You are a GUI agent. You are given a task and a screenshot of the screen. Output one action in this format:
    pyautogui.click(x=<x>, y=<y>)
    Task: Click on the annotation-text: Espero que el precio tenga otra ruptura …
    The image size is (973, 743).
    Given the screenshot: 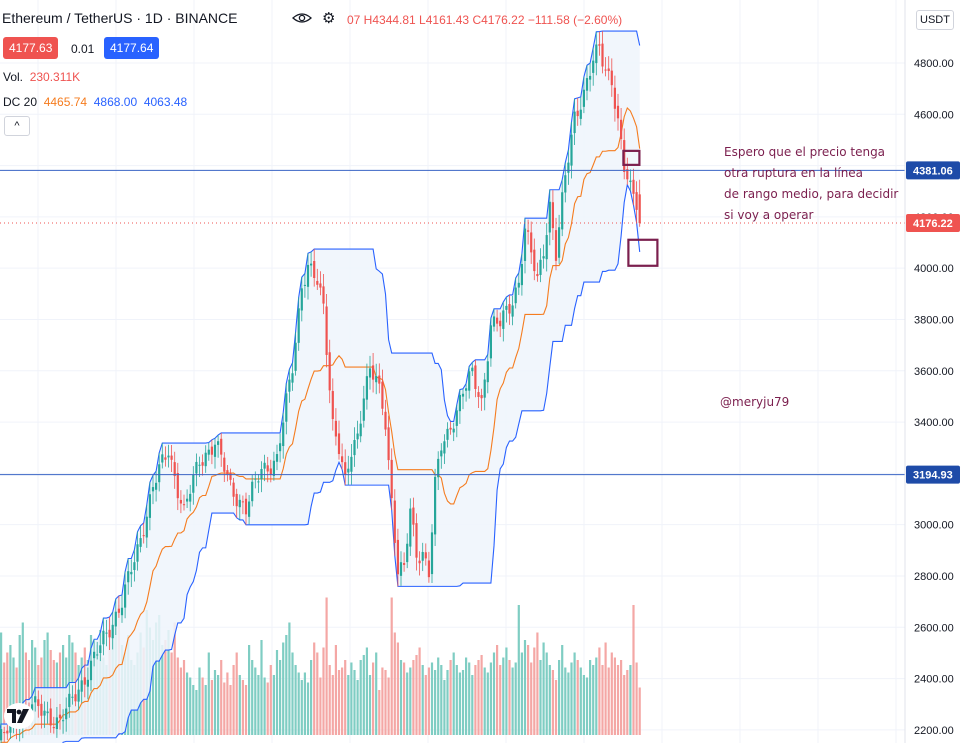 What is the action you would take?
    pyautogui.click(x=811, y=184)
    